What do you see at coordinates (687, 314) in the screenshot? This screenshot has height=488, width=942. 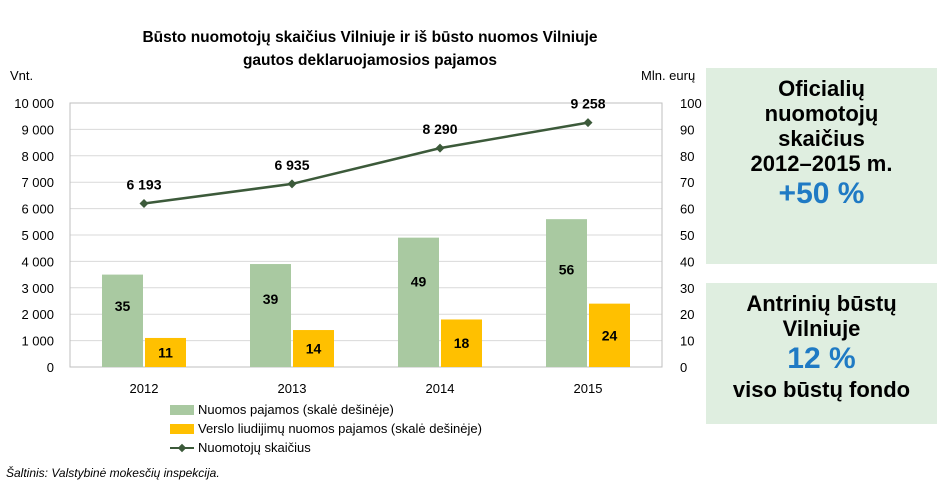 I see `right-axis-tick-label: 20` at bounding box center [687, 314].